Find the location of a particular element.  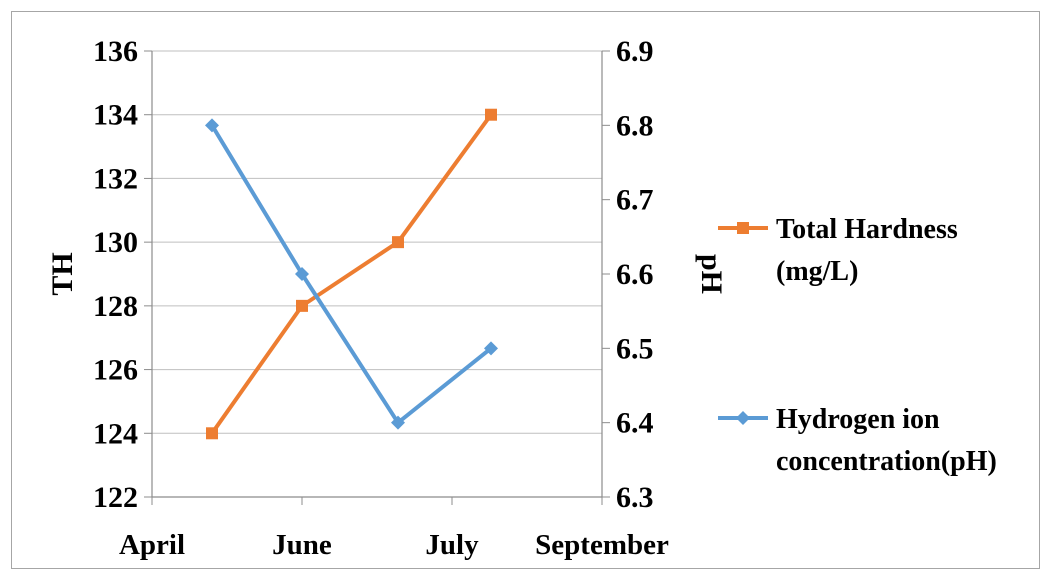

right-tick-label: 6.8 is located at coordinates (635, 125).